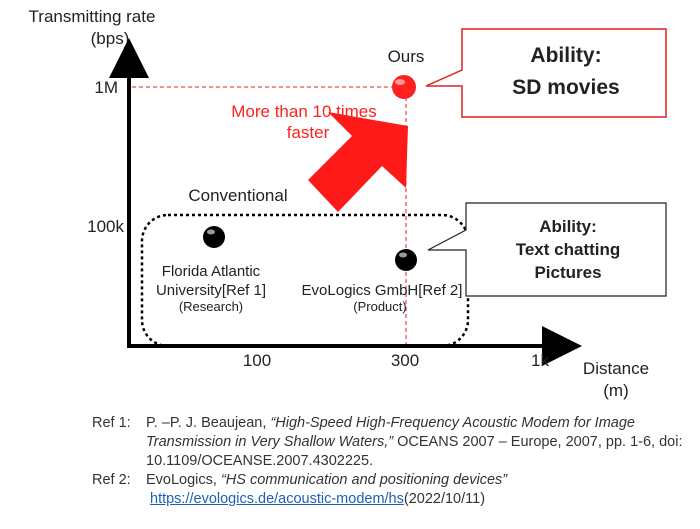 The height and width of the screenshot is (529, 700). I want to click on point-florida-label2: University[Ref 1], so click(211, 290).